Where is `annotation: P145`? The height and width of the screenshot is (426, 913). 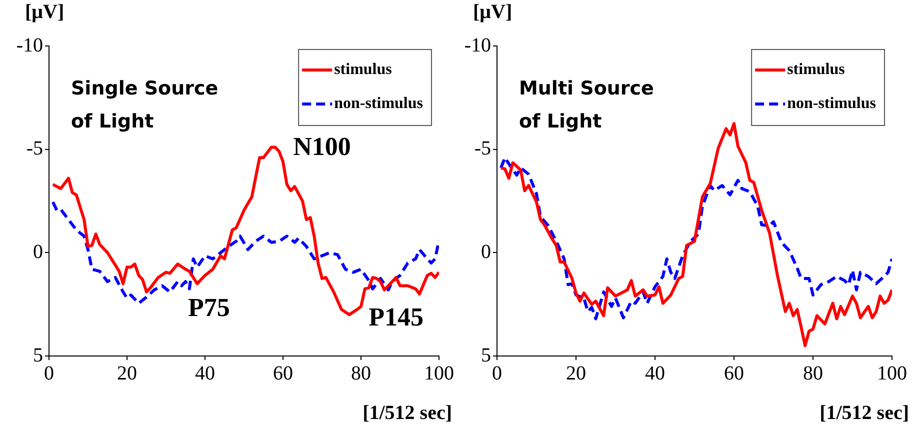
annotation: P145 is located at coordinates (396, 317).